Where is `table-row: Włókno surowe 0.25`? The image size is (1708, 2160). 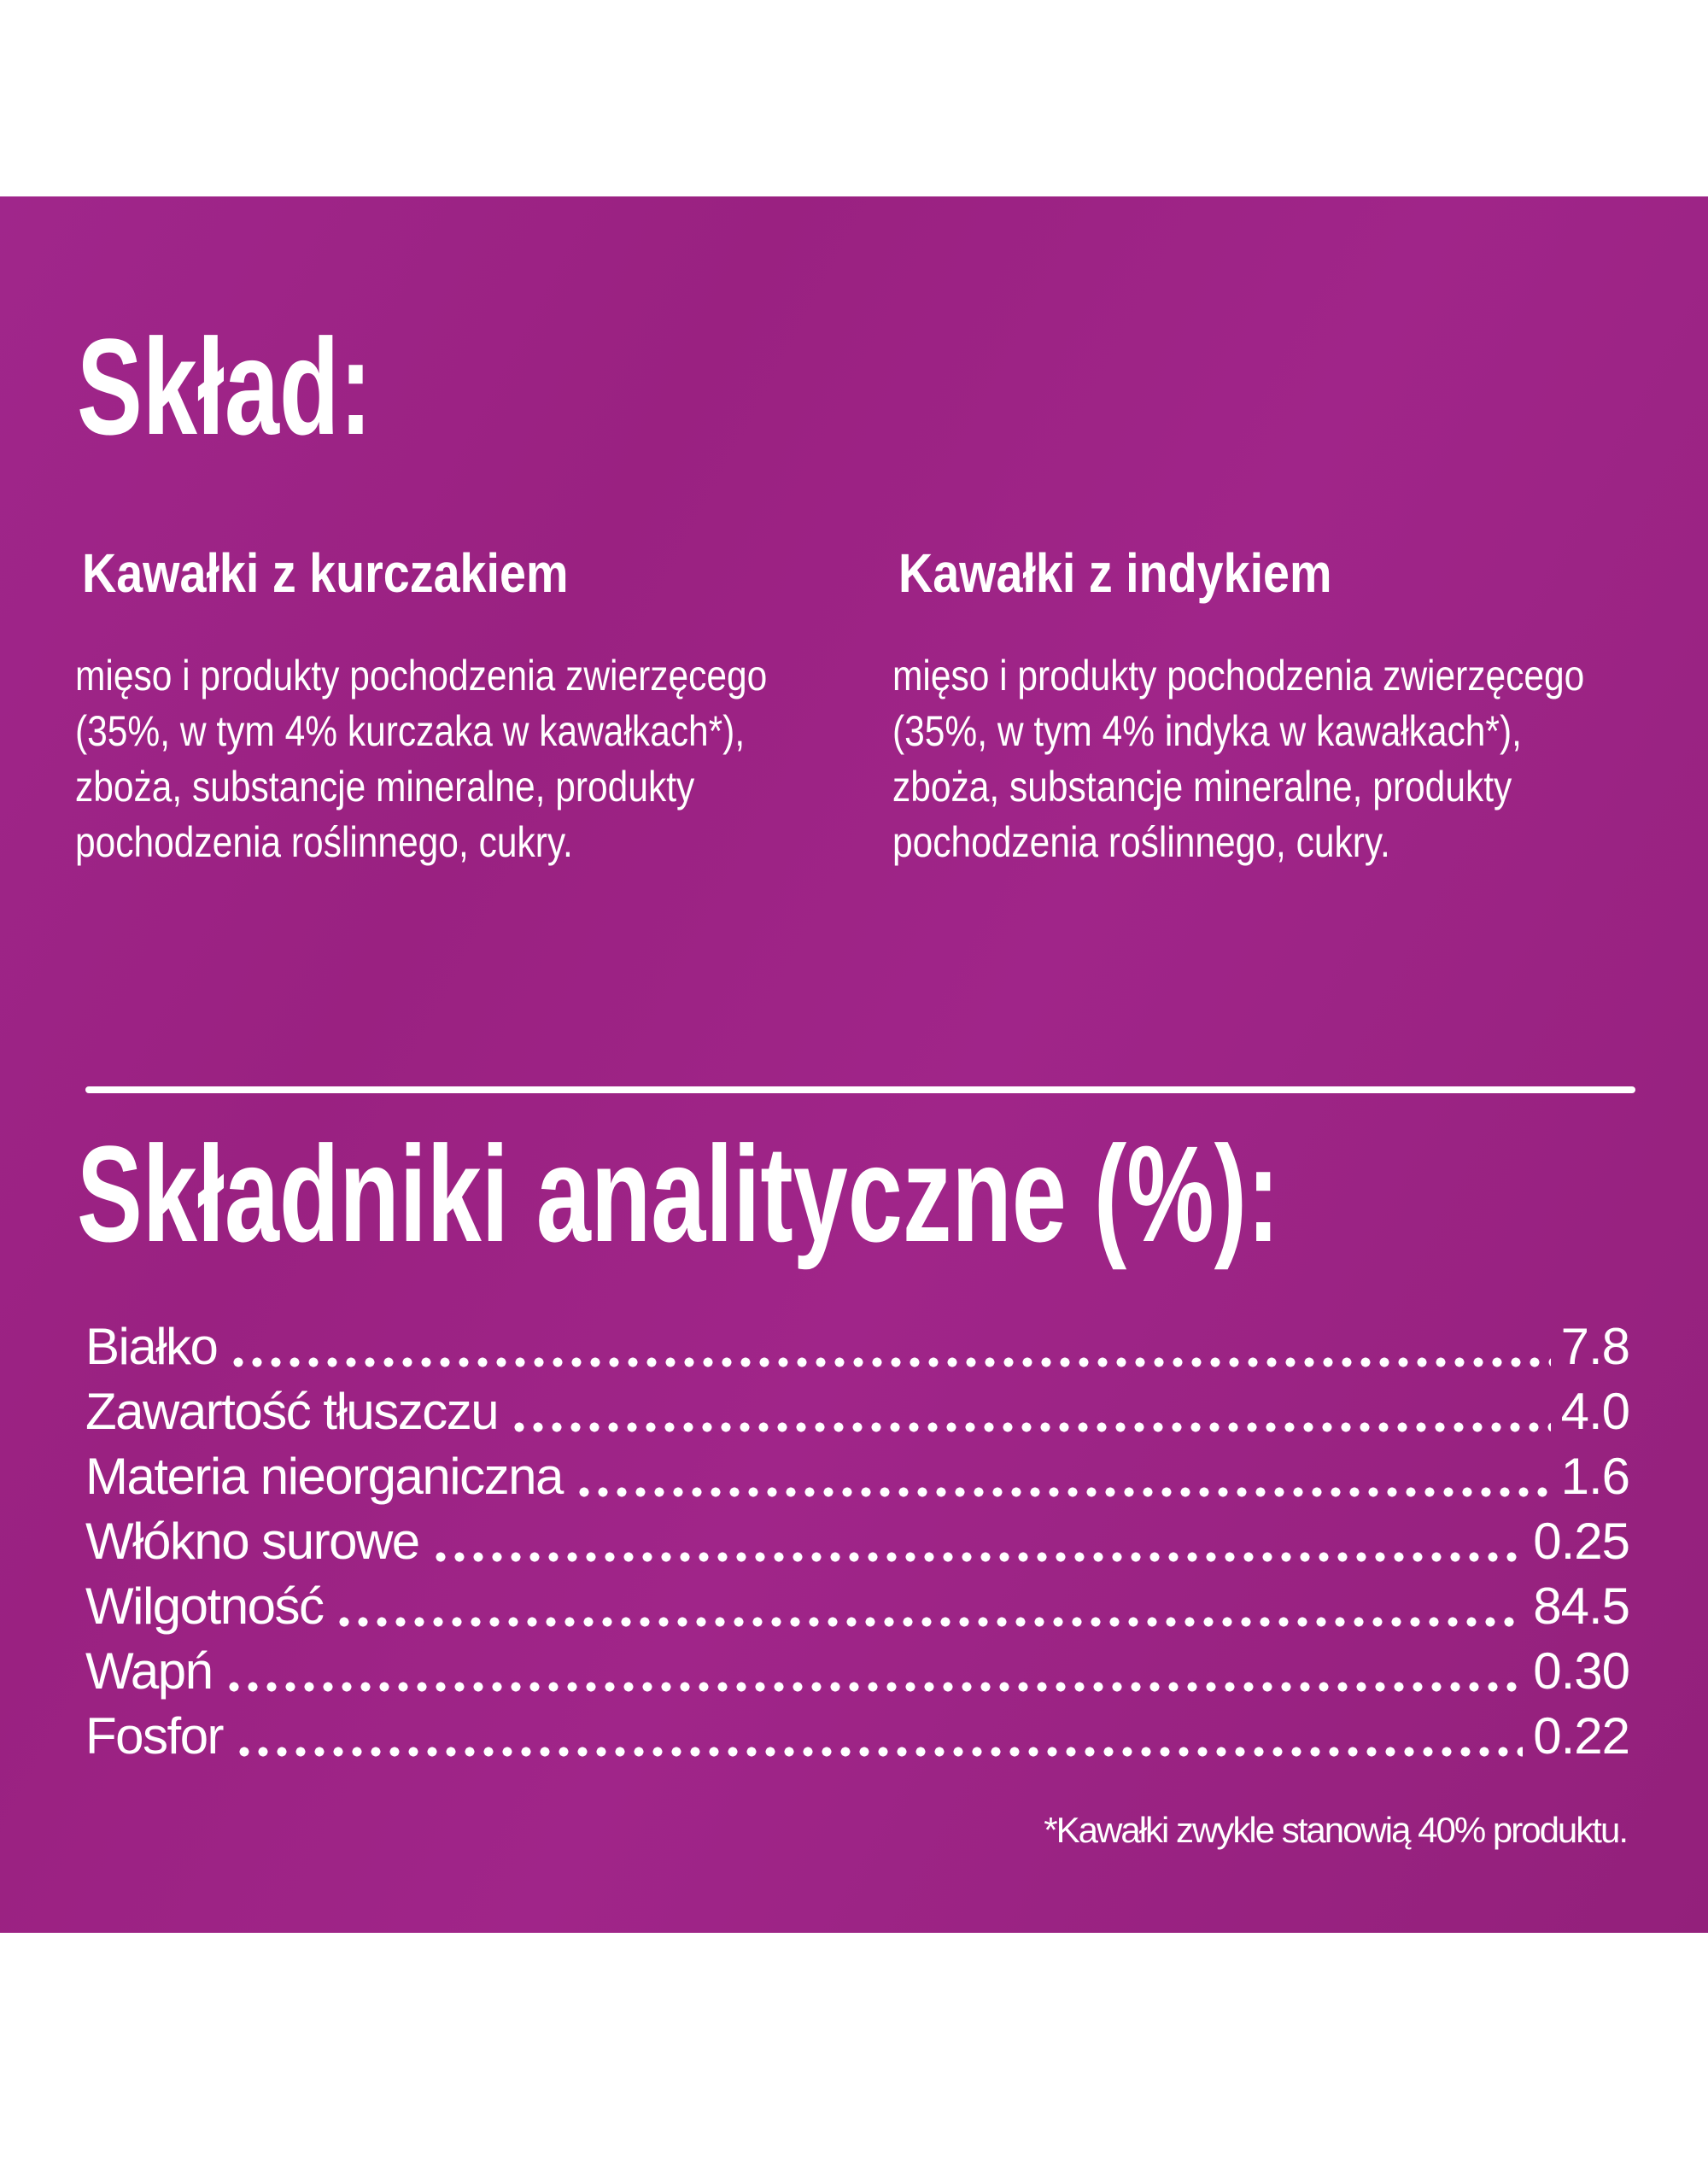 table-row: Włókno surowe 0.25 is located at coordinates (857, 1541).